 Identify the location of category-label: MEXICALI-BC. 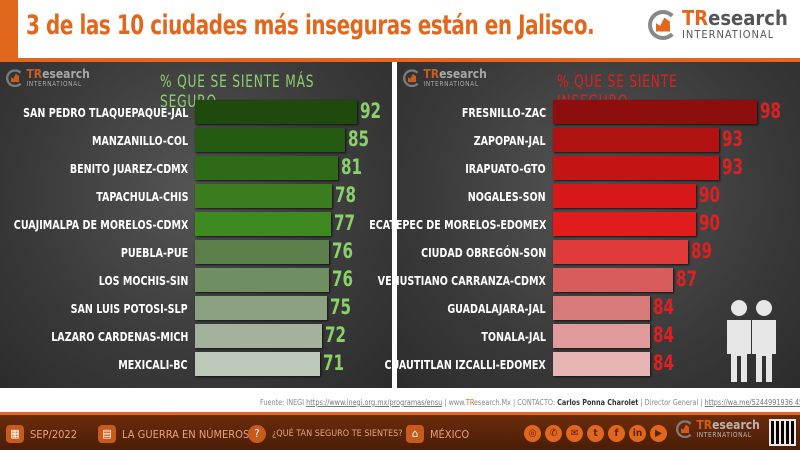
(153, 364).